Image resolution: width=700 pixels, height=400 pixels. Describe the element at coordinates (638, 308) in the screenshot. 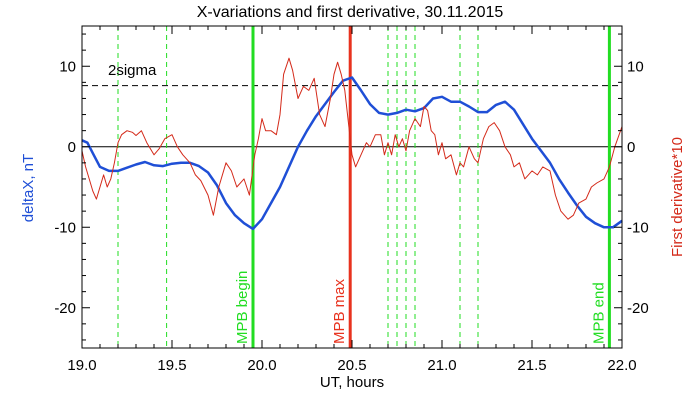

I see `y-tick-label-right: -20` at that location.